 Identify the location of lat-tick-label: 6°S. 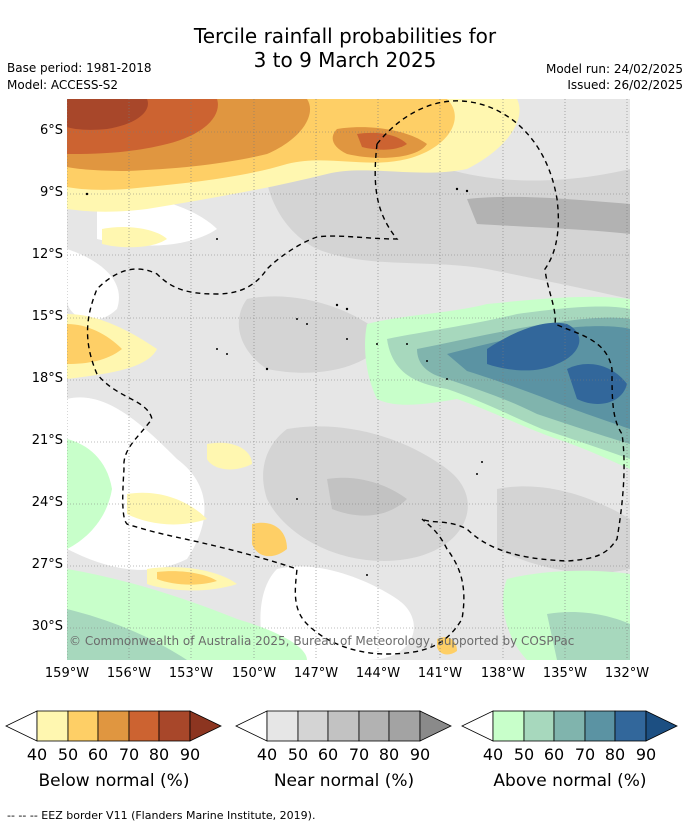
(51, 130).